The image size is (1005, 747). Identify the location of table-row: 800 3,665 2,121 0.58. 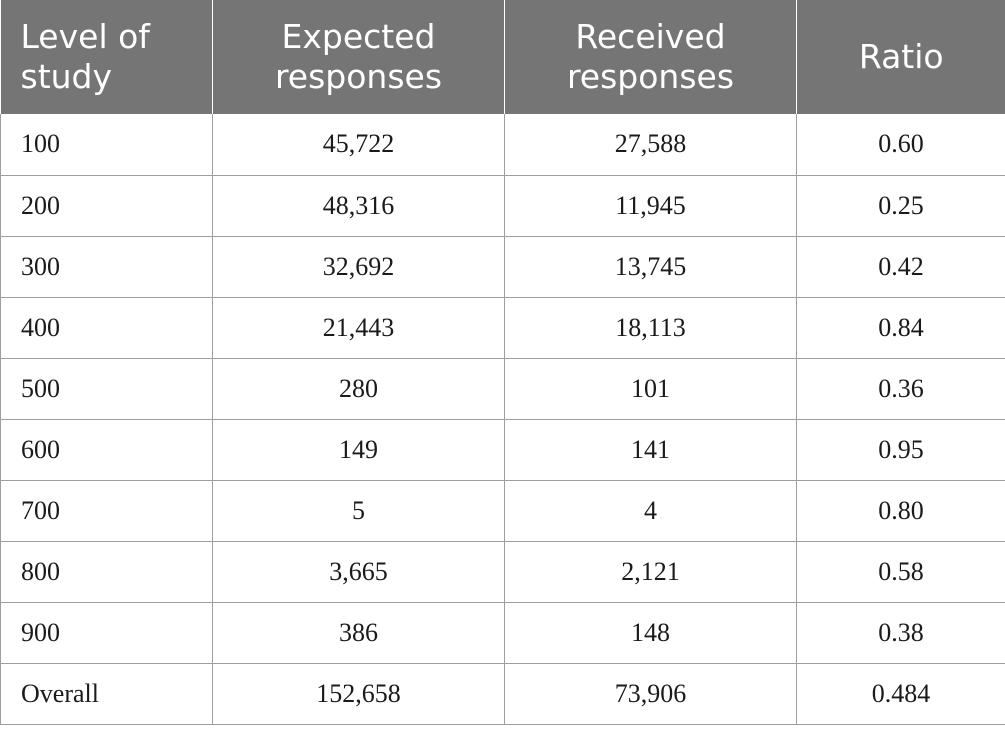
(502, 572).